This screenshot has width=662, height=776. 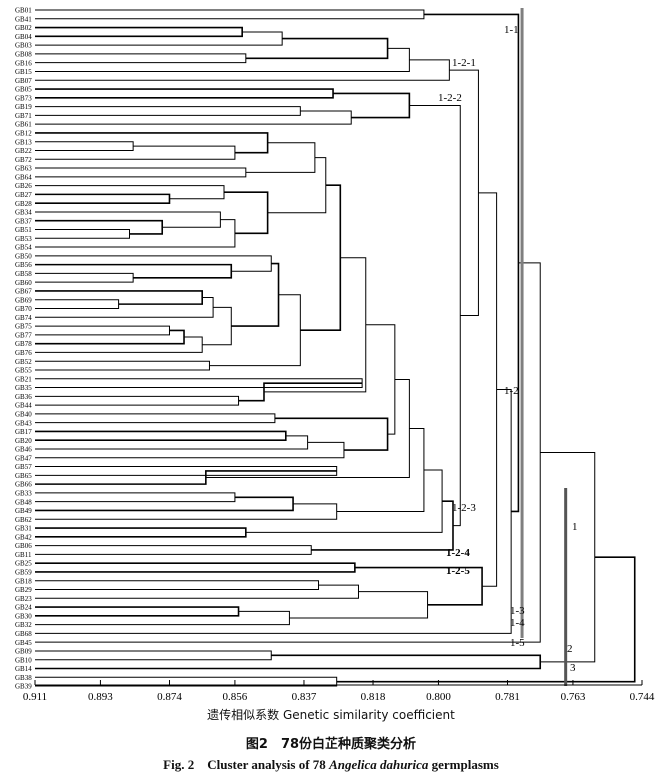 I want to click on cluster-label: 1-2, so click(x=511, y=391).